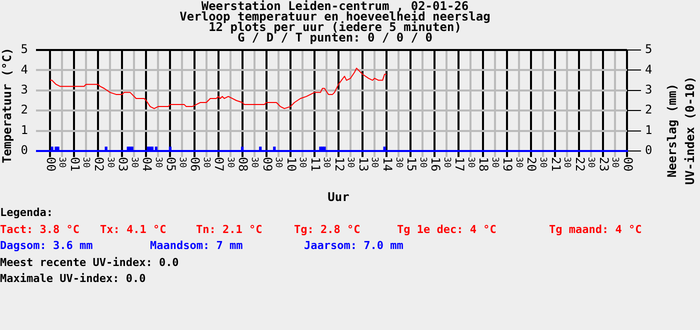 The width and height of the screenshot is (700, 330). What do you see at coordinates (99, 164) in the screenshot?
I see `x-tick-label: 02` at bounding box center [99, 164].